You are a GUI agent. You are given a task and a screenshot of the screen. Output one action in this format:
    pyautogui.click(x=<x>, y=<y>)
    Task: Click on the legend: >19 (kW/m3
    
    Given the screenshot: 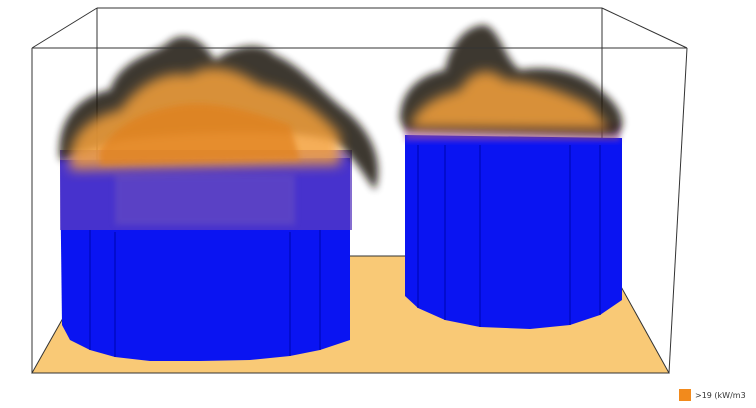 What is the action you would take?
    pyautogui.click(x=712, y=395)
    